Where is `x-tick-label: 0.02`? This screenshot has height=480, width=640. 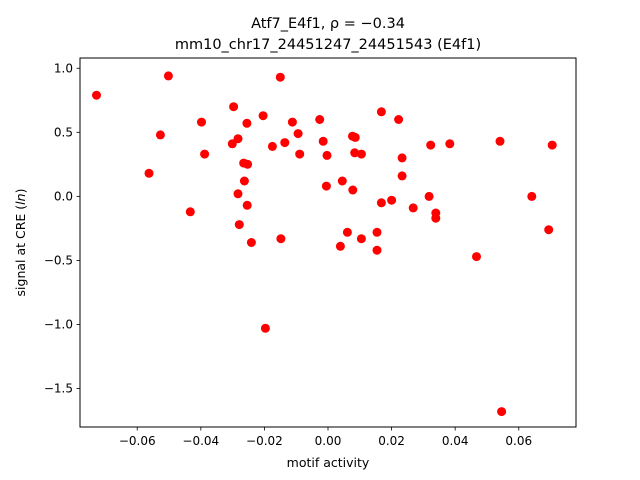 x-tick-label: 0.02 is located at coordinates (391, 441).